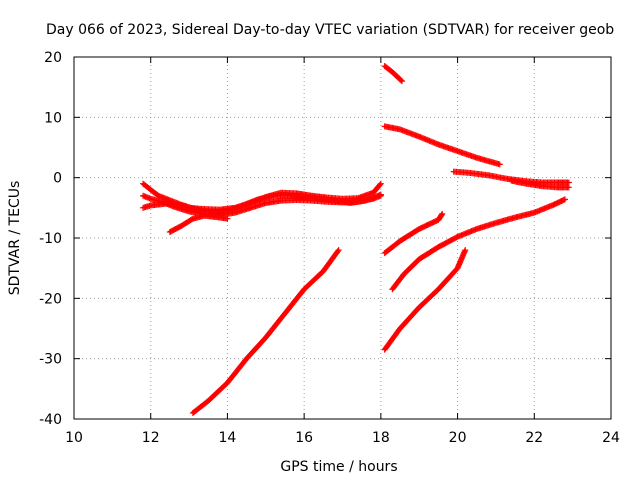  I want to click on y-tick-label: 10, so click(53, 118).